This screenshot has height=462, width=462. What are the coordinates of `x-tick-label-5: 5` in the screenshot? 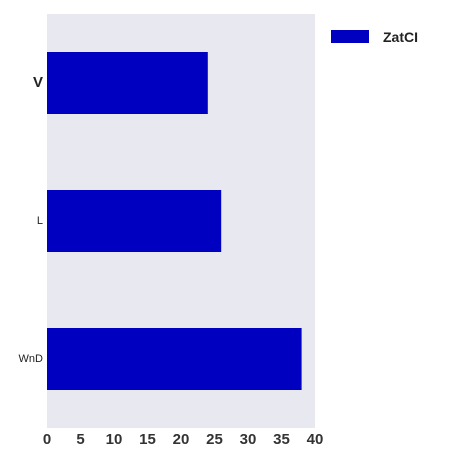 It's located at (80, 439).